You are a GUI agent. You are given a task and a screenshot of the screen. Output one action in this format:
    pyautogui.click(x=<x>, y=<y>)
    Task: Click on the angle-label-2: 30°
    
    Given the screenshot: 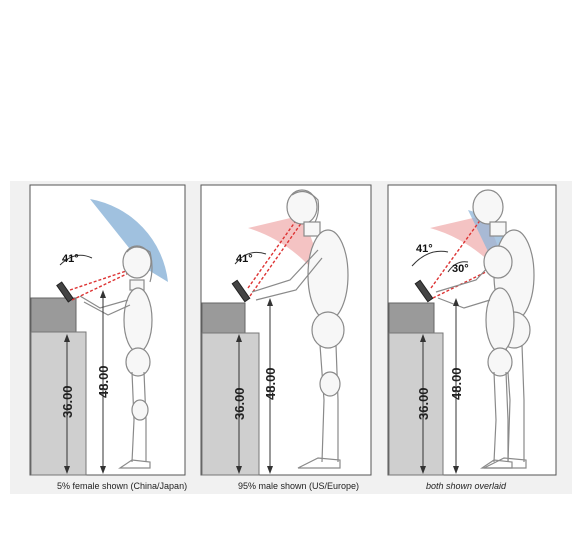 What is the action you would take?
    pyautogui.click(x=460, y=269)
    